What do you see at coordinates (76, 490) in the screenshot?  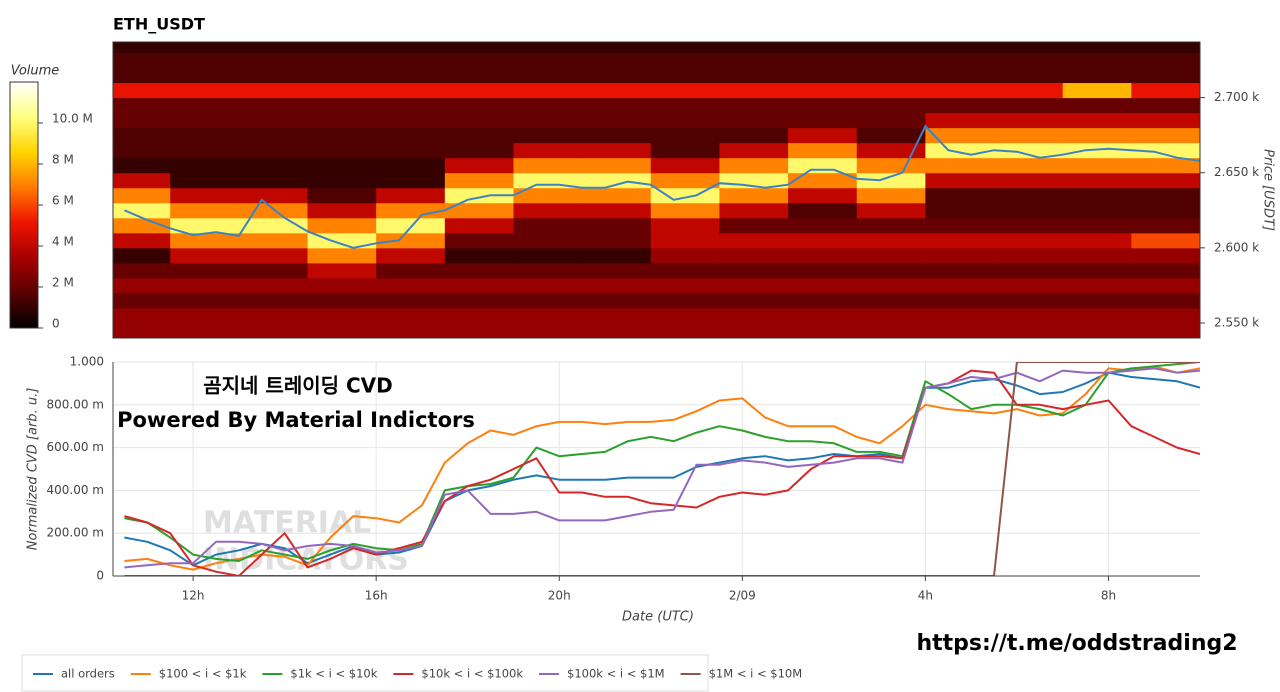 I see `y-tick-label: 400.00 m` at bounding box center [76, 490].